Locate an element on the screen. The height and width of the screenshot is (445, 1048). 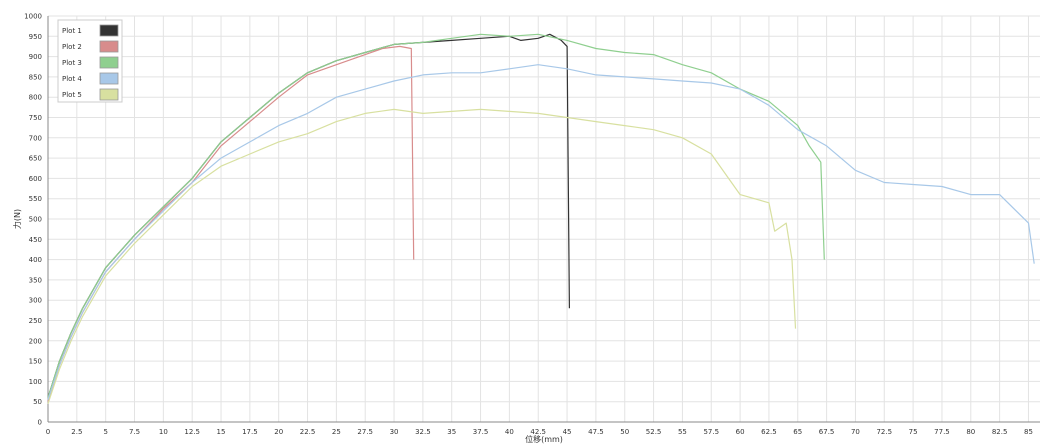
y-tick-label: 550 is located at coordinates (35, 199).